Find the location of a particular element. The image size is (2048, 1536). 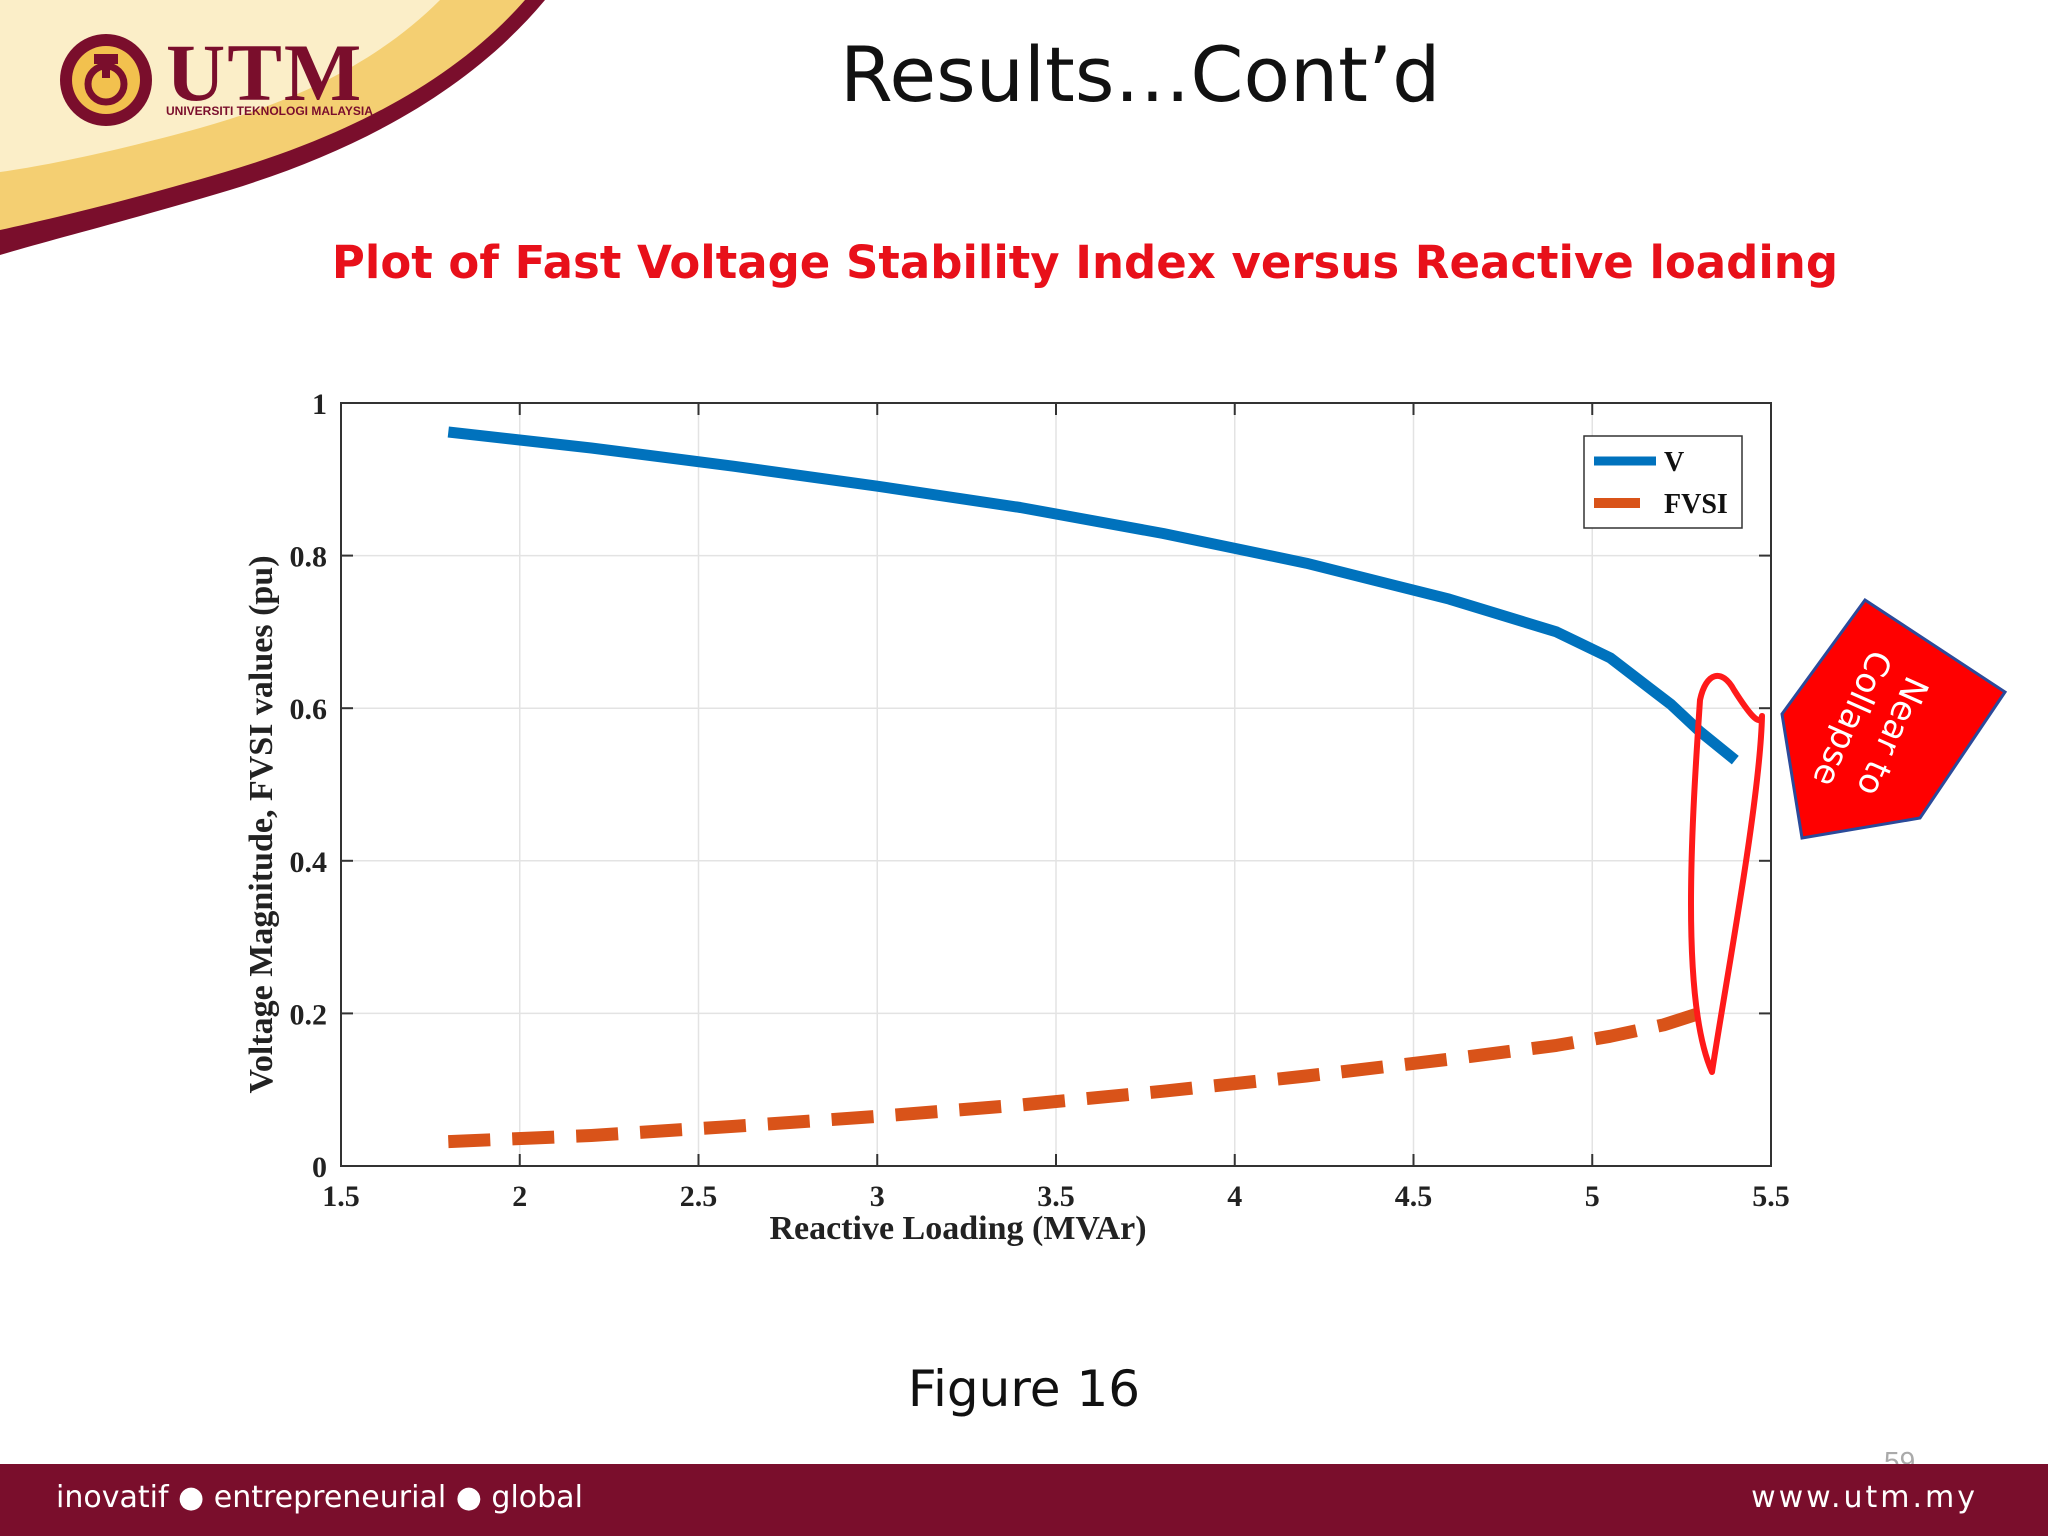

collapse-highlight-loop is located at coordinates (1726, 873).